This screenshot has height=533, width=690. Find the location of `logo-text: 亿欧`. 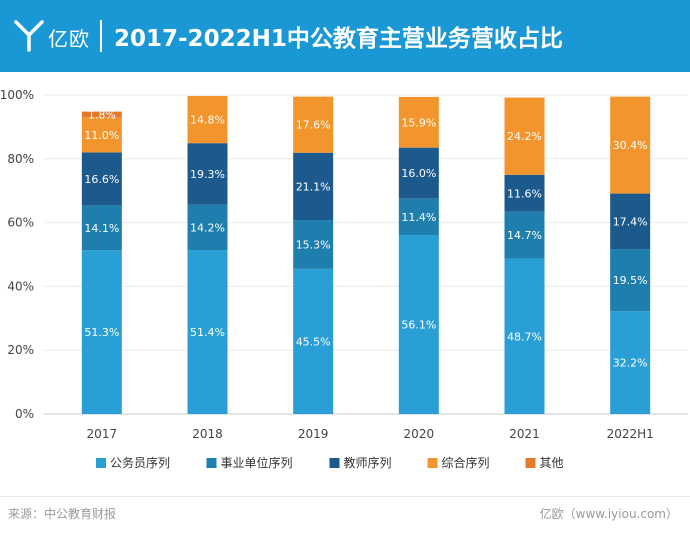

logo-text: 亿欧 is located at coordinates (69, 39).